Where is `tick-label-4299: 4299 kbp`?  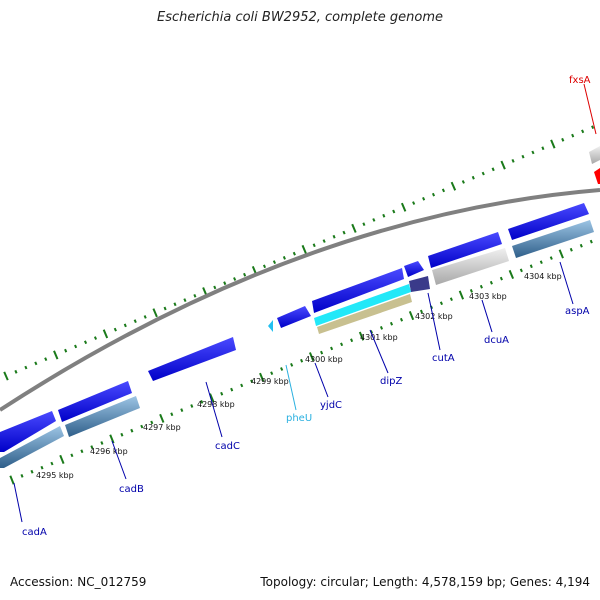 tick-label-4299: 4299 kbp is located at coordinates (270, 381).